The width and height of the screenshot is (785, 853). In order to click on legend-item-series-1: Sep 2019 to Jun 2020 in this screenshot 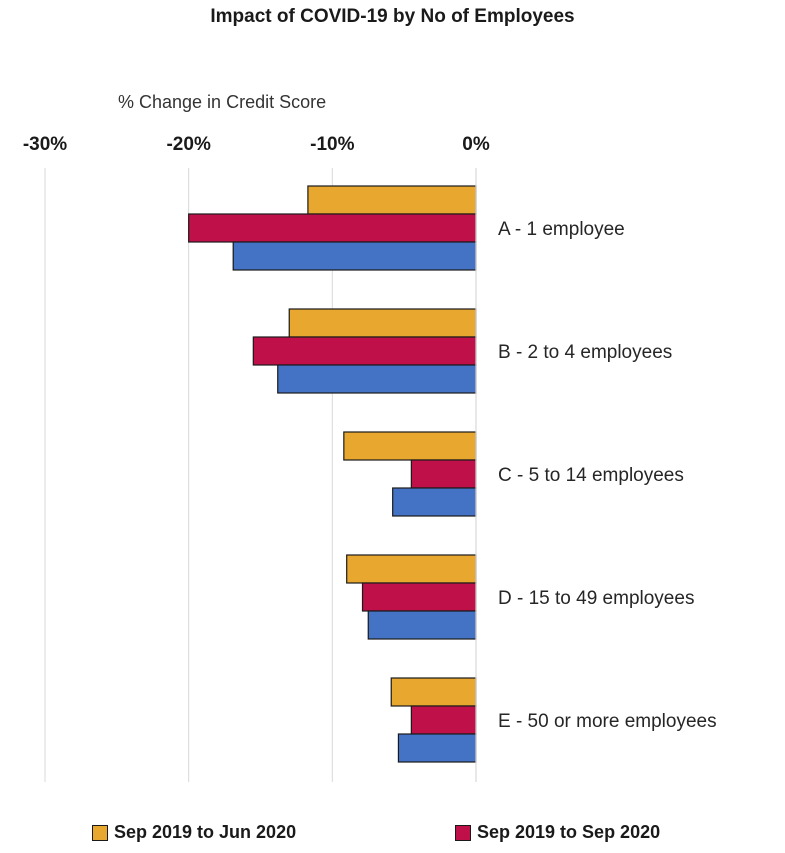, I will do `click(194, 832)`.